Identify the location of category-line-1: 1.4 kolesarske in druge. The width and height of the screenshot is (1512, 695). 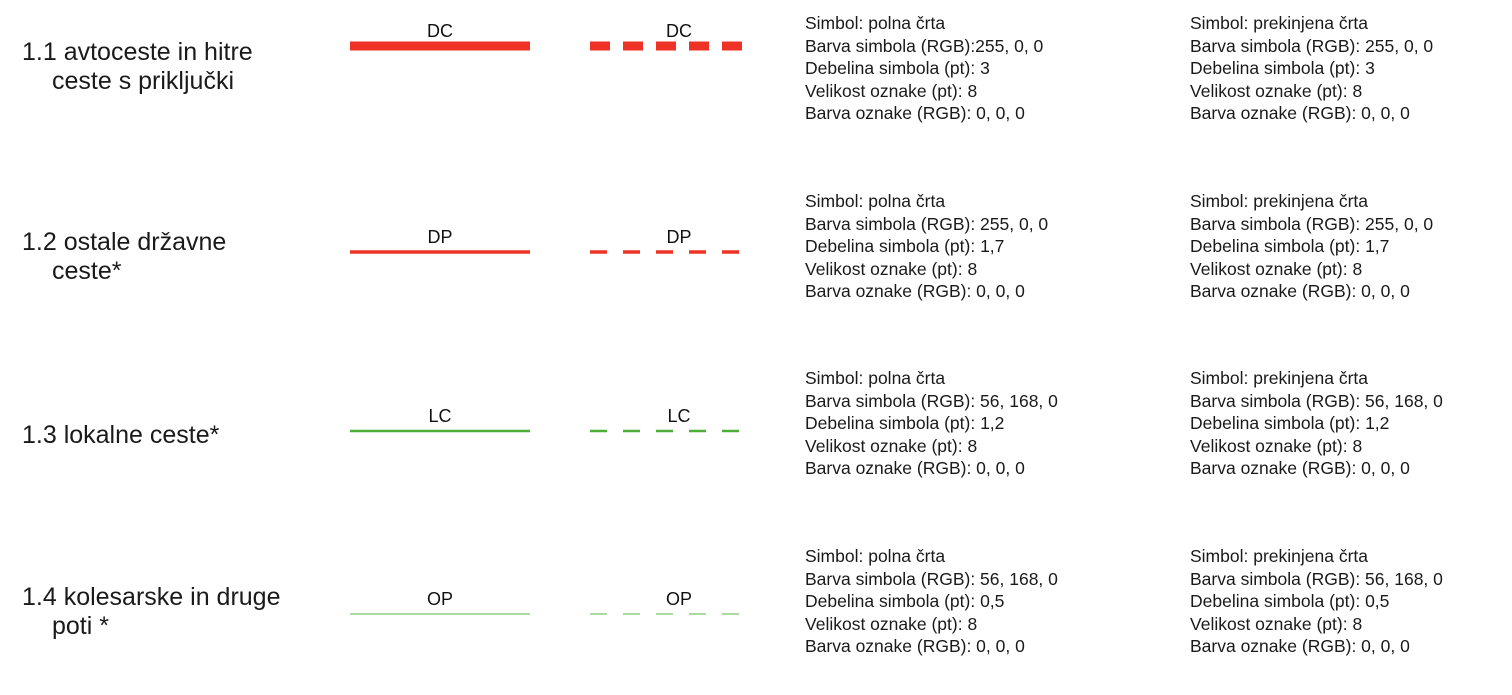
(151, 597).